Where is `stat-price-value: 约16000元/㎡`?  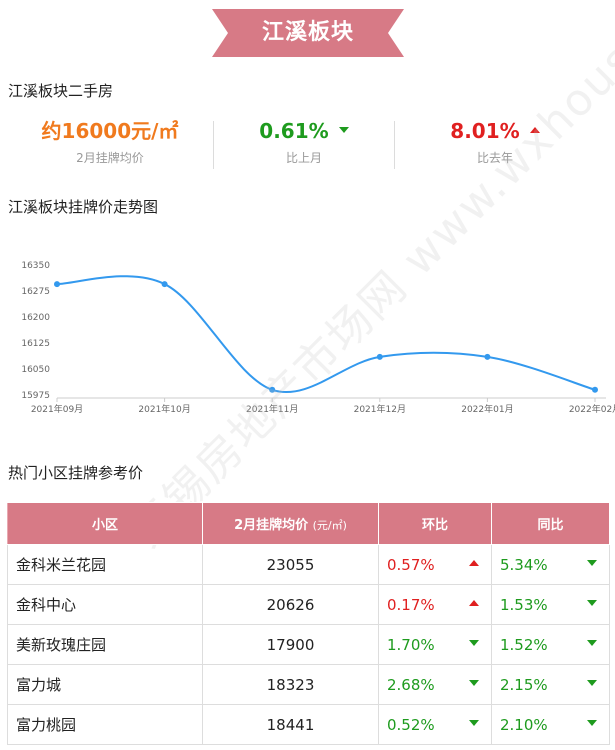 stat-price-value: 约16000元/㎡ is located at coordinates (110, 131).